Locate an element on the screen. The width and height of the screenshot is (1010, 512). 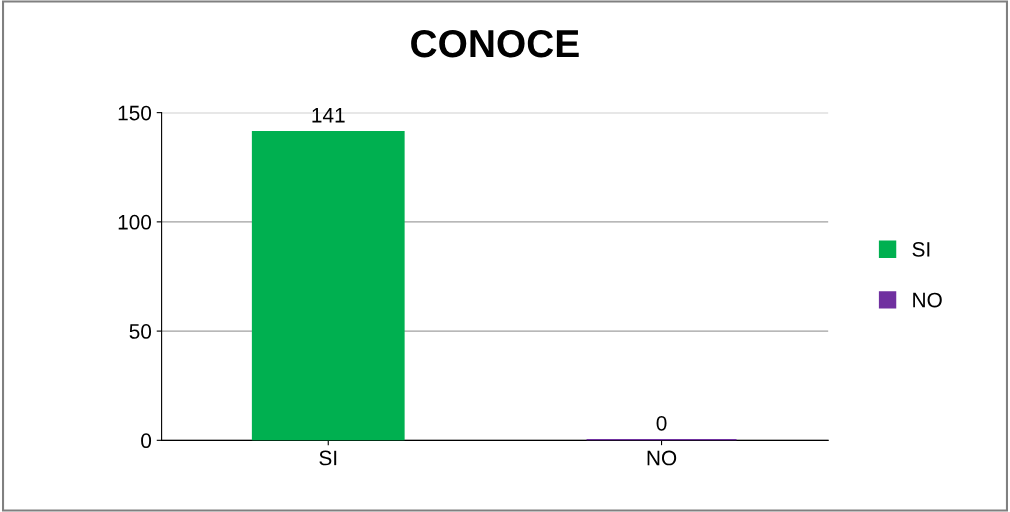
y-tick-label: 150 is located at coordinates (135, 113).